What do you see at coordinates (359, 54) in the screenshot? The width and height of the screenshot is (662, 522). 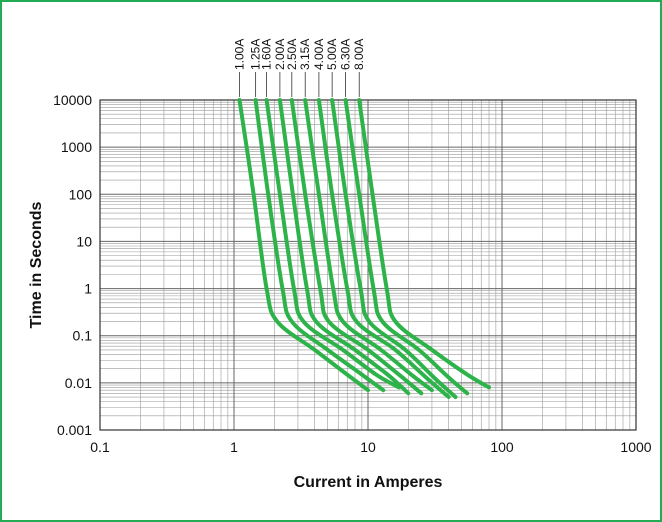 I see `rating-label-8.00A: 8.00A` at bounding box center [359, 54].